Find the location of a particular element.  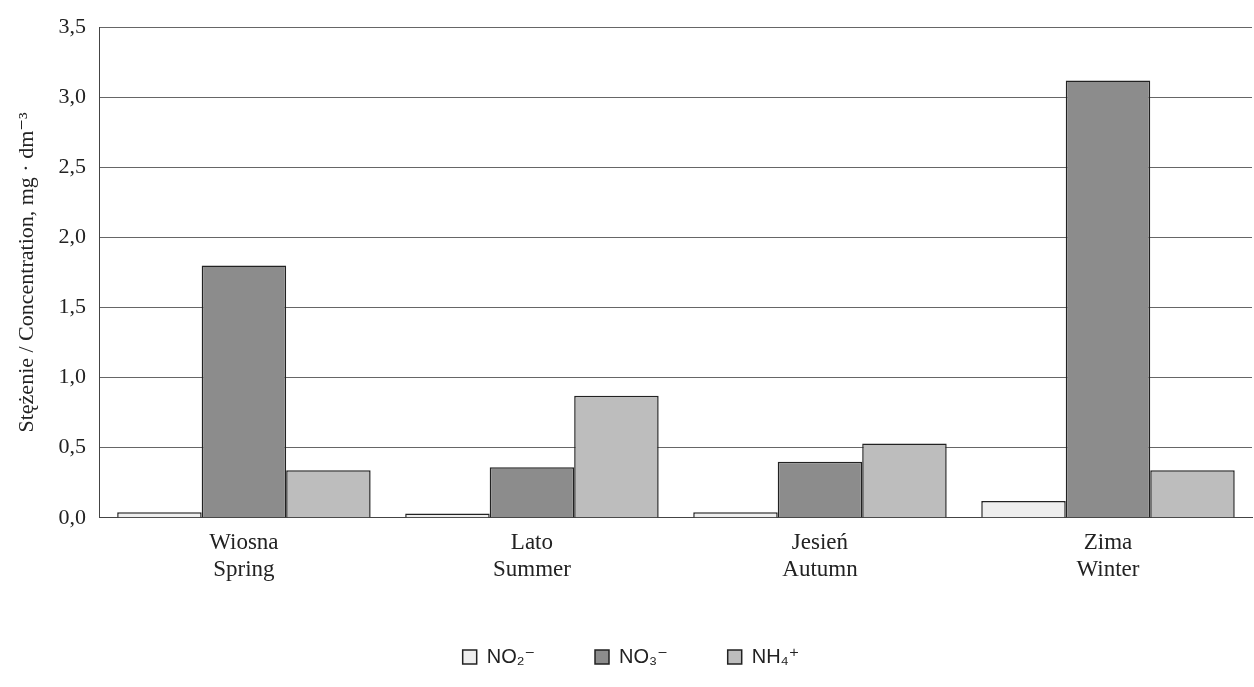

legend-label: NH₄⁺ is located at coordinates (775, 655).